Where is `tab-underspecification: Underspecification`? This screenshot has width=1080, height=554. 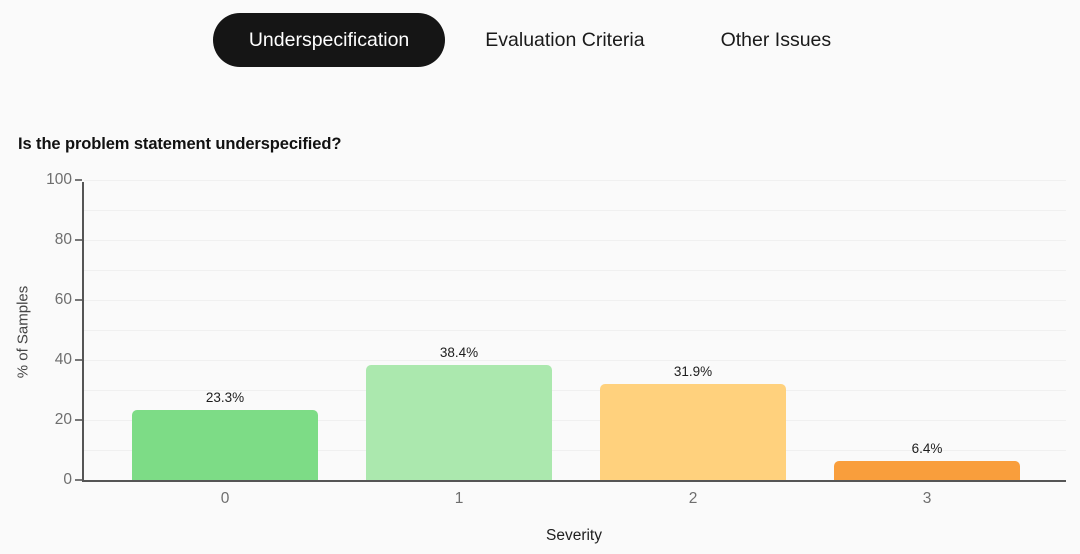 tab-underspecification: Underspecification is located at coordinates (329, 40).